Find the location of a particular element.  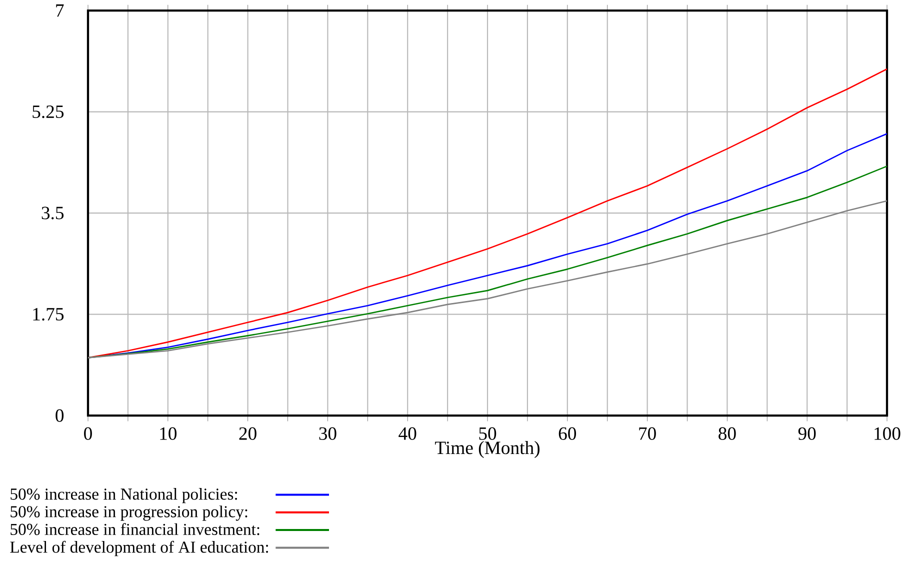

legend-label: Level of development of AI education: is located at coordinates (139, 548).